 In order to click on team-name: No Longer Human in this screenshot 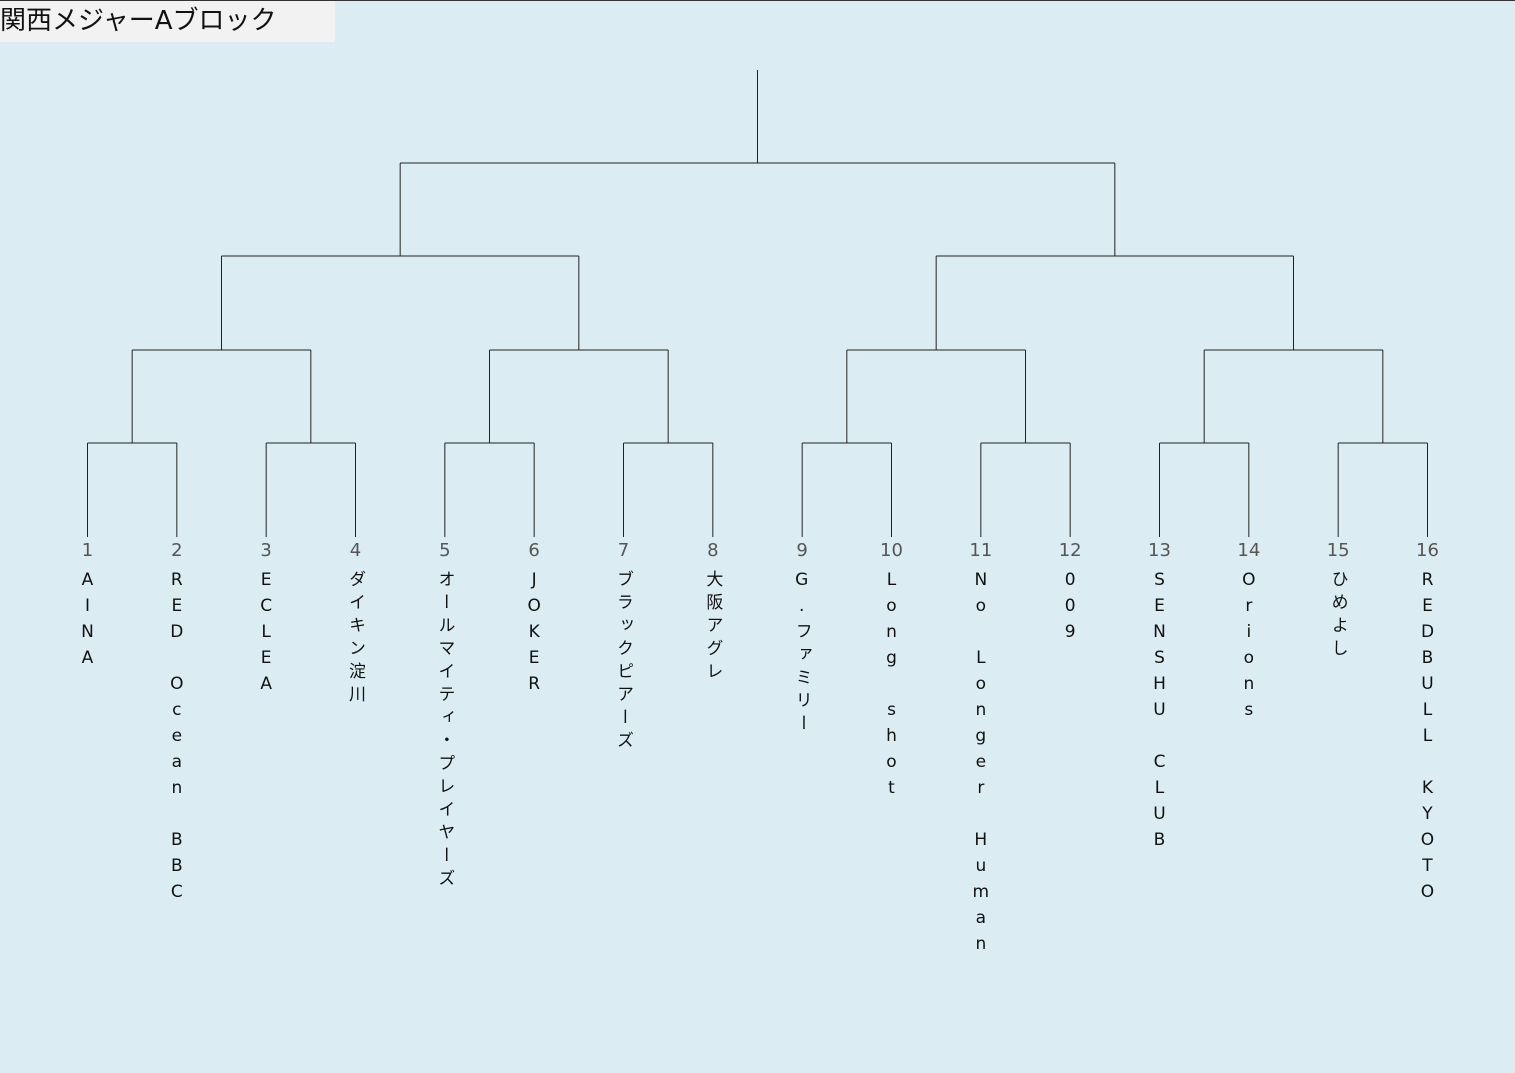, I will do `click(980, 765)`.